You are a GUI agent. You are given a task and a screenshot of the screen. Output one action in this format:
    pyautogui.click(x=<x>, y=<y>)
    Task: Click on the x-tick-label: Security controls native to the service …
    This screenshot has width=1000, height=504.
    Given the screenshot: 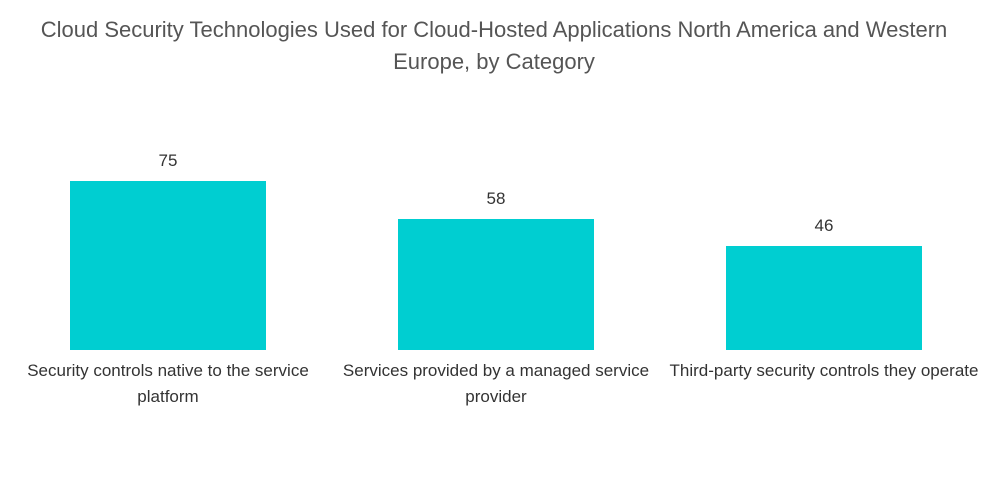 What is the action you would take?
    pyautogui.click(x=168, y=383)
    